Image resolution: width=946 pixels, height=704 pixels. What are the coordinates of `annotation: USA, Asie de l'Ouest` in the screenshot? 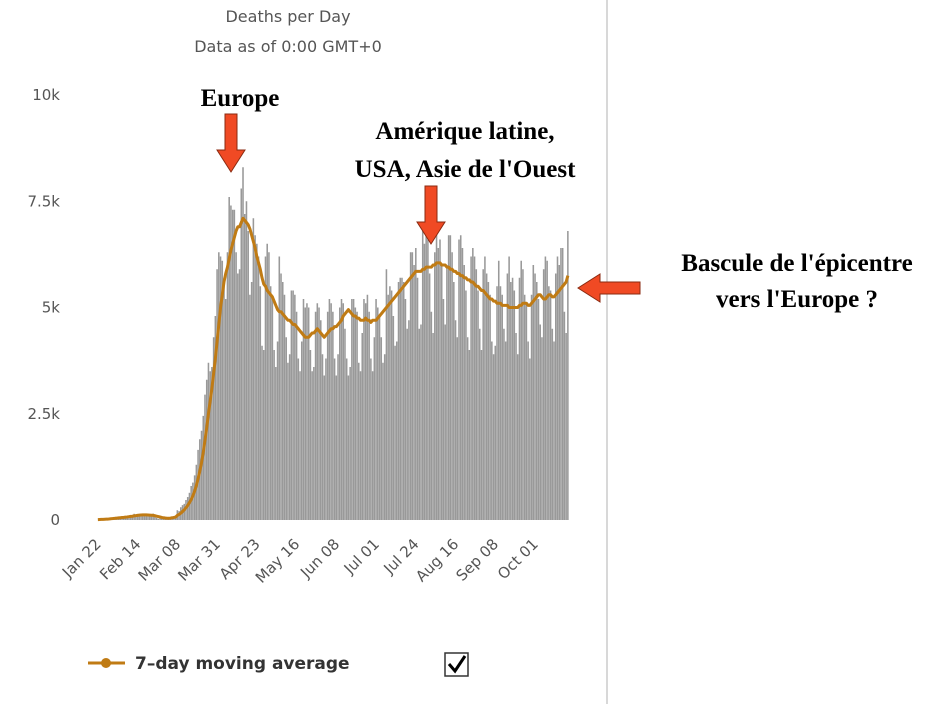 It's located at (466, 169).